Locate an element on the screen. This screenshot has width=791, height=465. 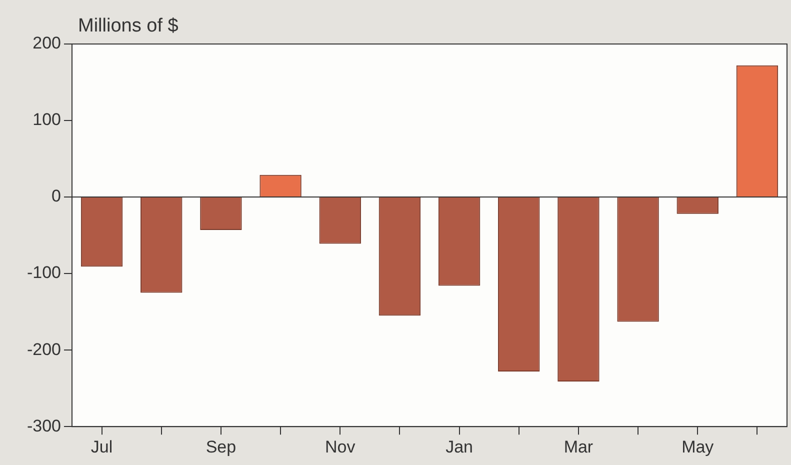
y-tick-label: -200 is located at coordinates (43, 349).